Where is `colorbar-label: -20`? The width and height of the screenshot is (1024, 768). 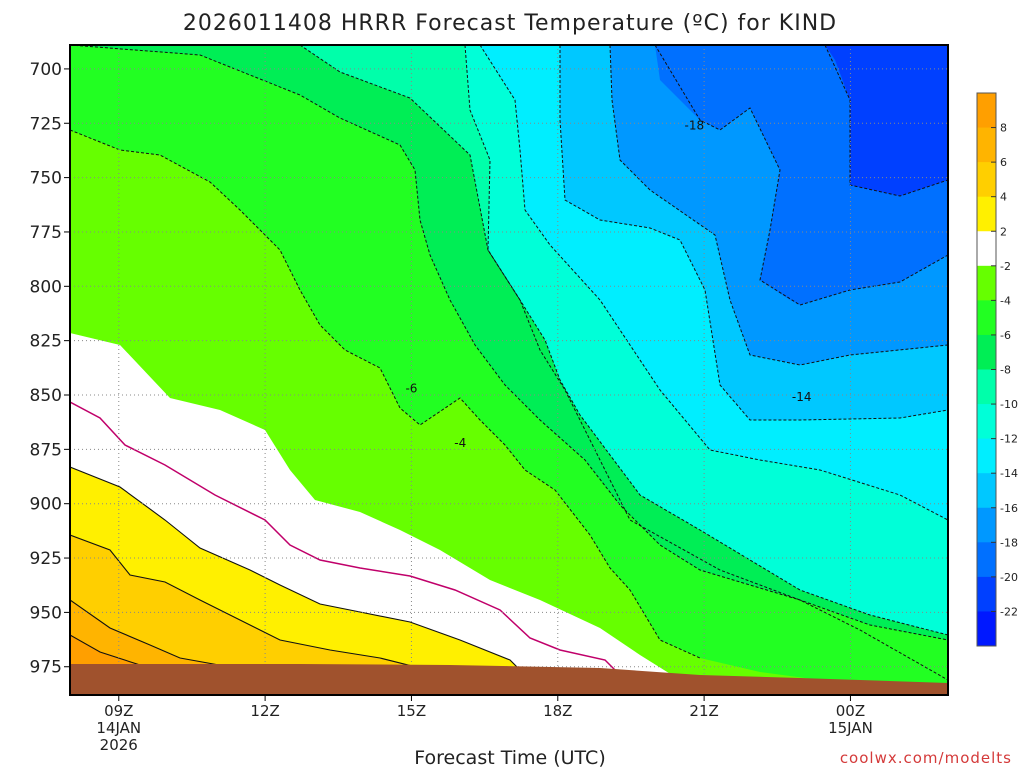 colorbar-label: -20 is located at coordinates (1009, 577).